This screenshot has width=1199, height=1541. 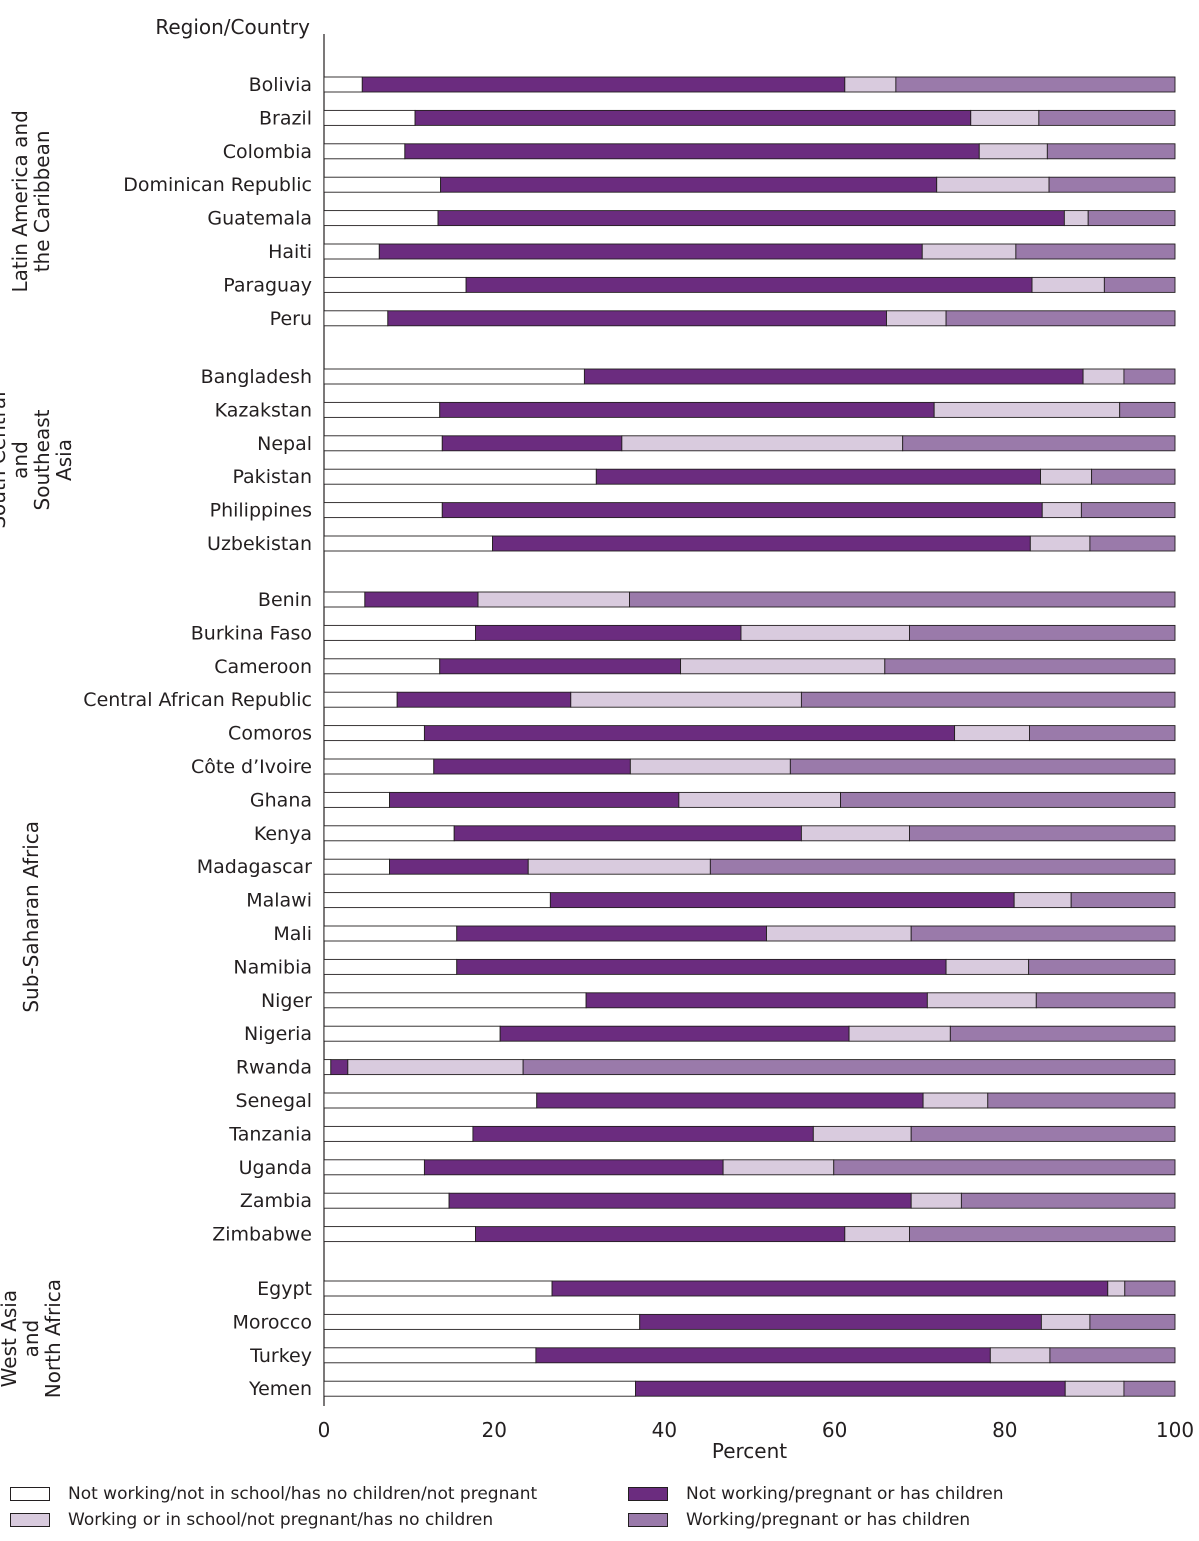 What do you see at coordinates (280, 85) in the screenshot?
I see `category-label: Bolivia` at bounding box center [280, 85].